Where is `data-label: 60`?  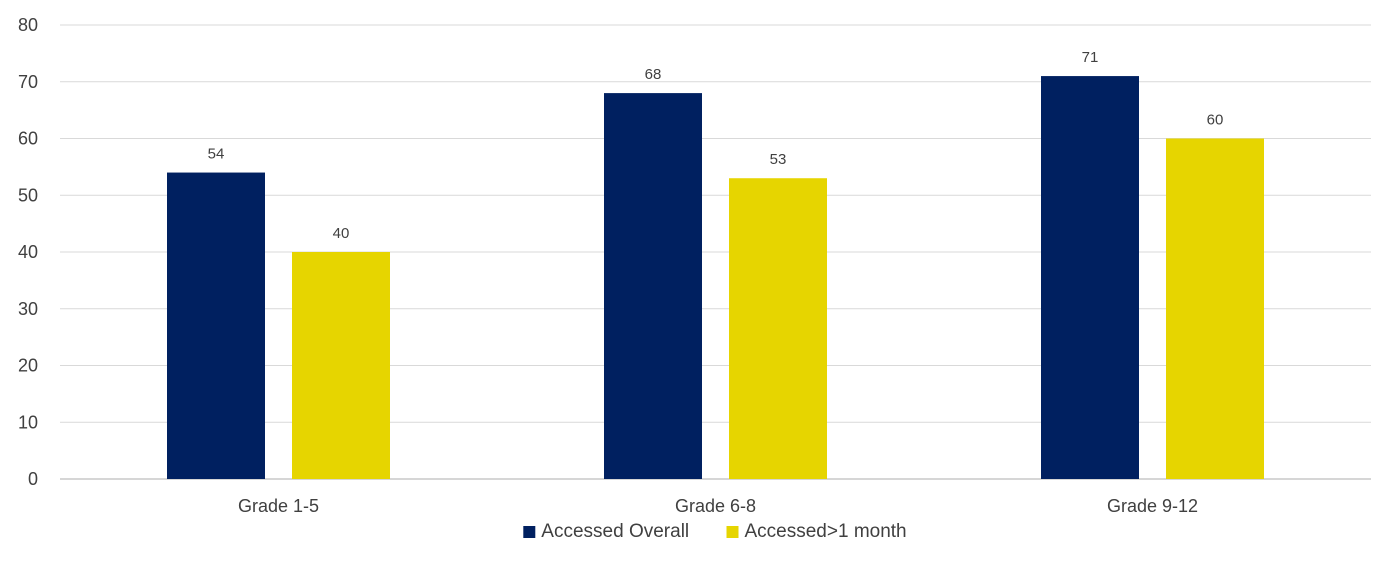
data-label: 60 is located at coordinates (1215, 120).